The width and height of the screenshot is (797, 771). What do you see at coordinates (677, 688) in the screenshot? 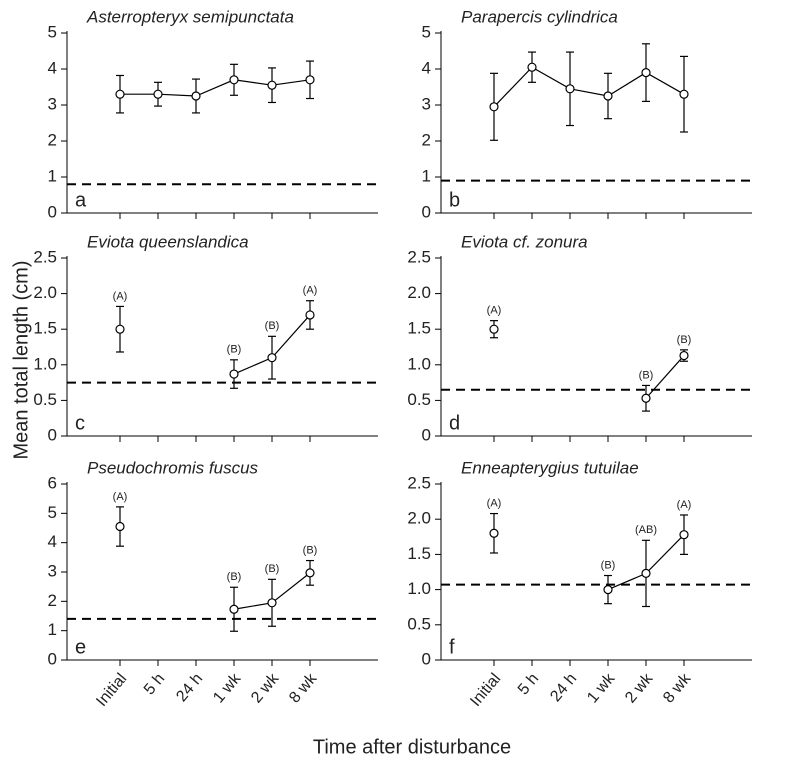
I see `x-tick-label: 8 wk` at bounding box center [677, 688].